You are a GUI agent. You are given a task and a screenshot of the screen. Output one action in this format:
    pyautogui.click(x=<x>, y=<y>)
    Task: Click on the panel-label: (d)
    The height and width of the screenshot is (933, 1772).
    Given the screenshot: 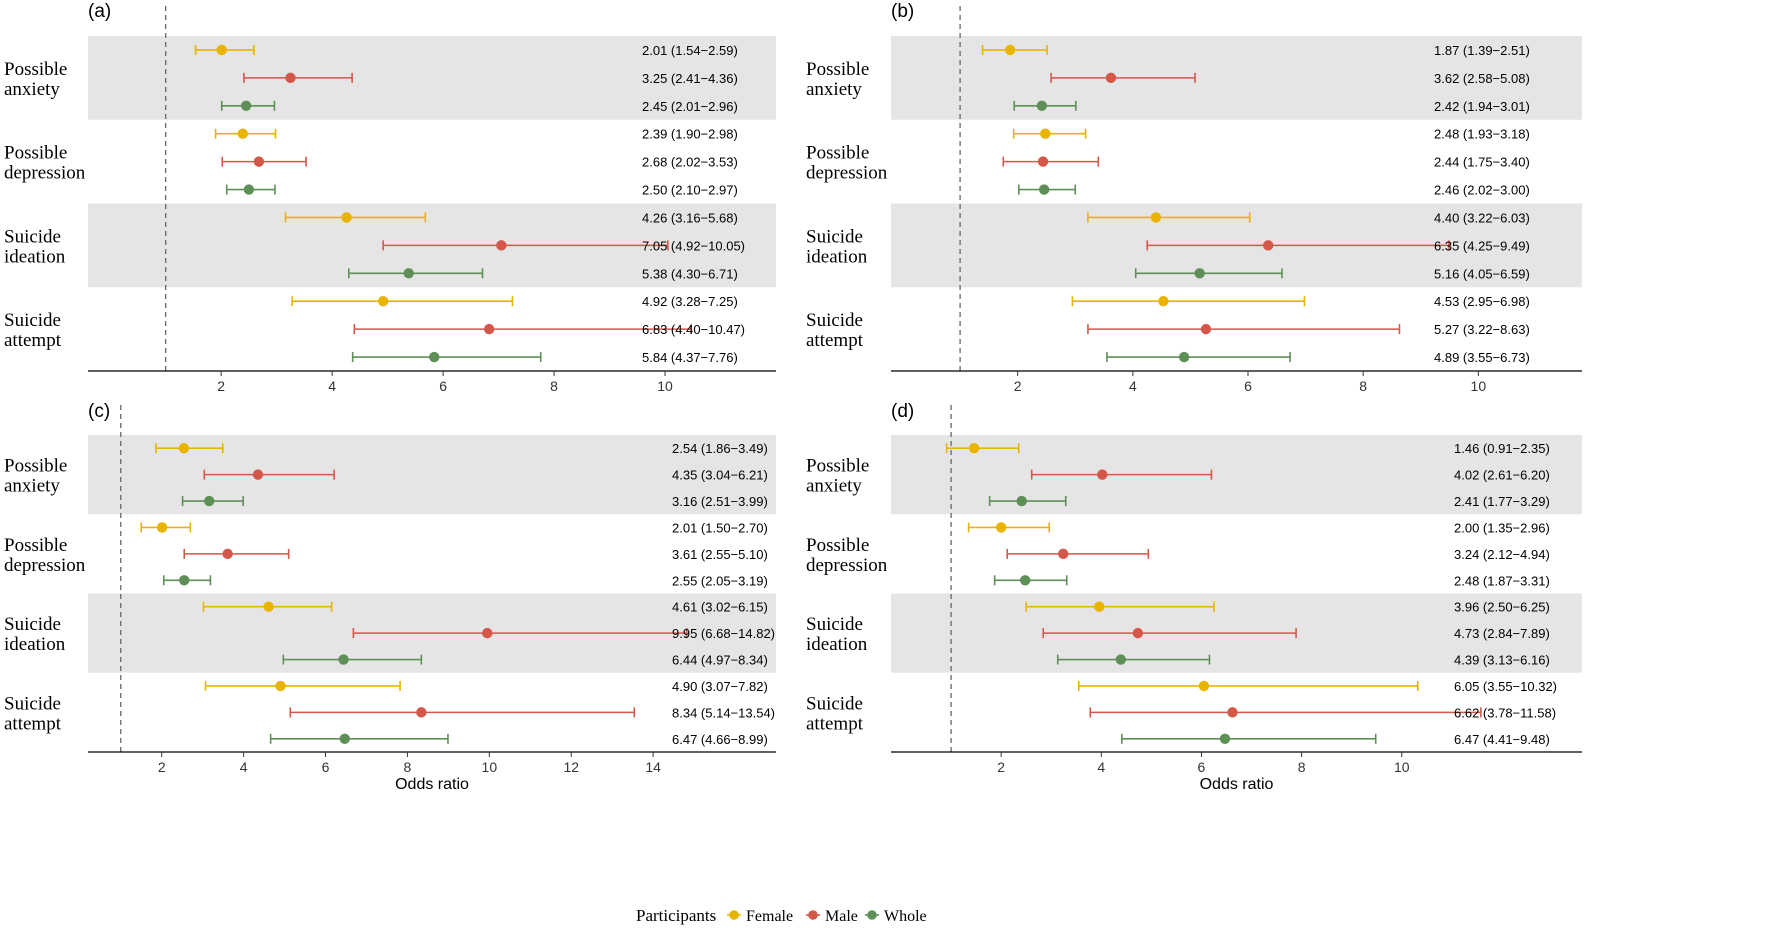 What is the action you would take?
    pyautogui.click(x=902, y=411)
    